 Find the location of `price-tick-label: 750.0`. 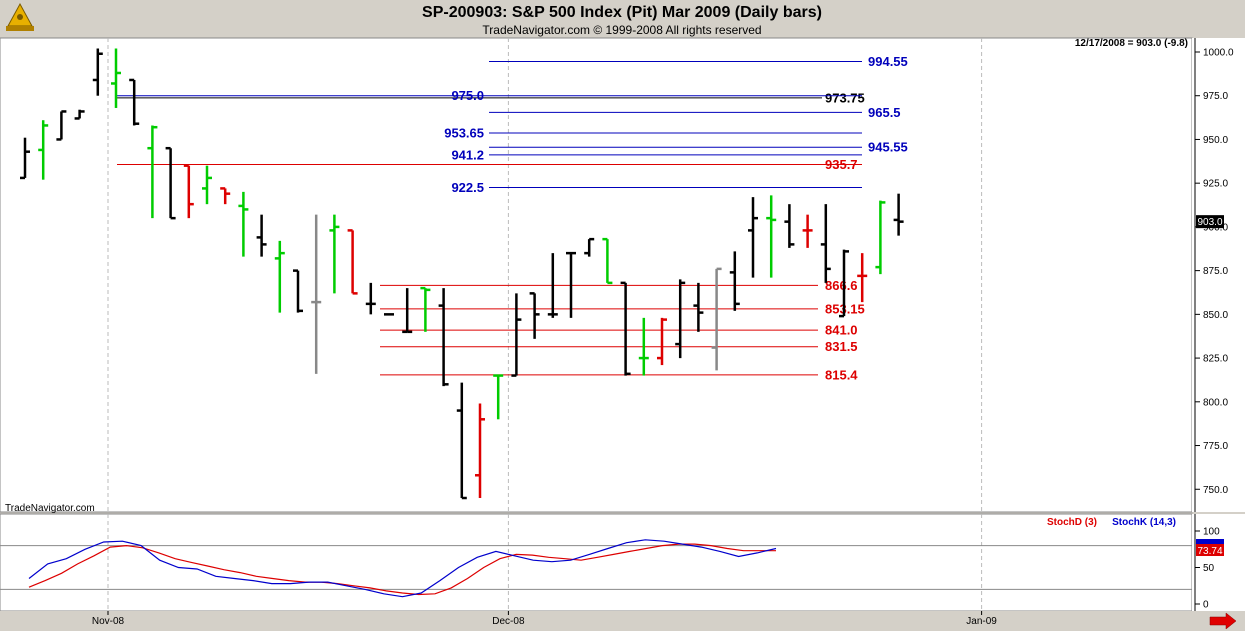

price-tick-label: 750.0 is located at coordinates (1215, 490).